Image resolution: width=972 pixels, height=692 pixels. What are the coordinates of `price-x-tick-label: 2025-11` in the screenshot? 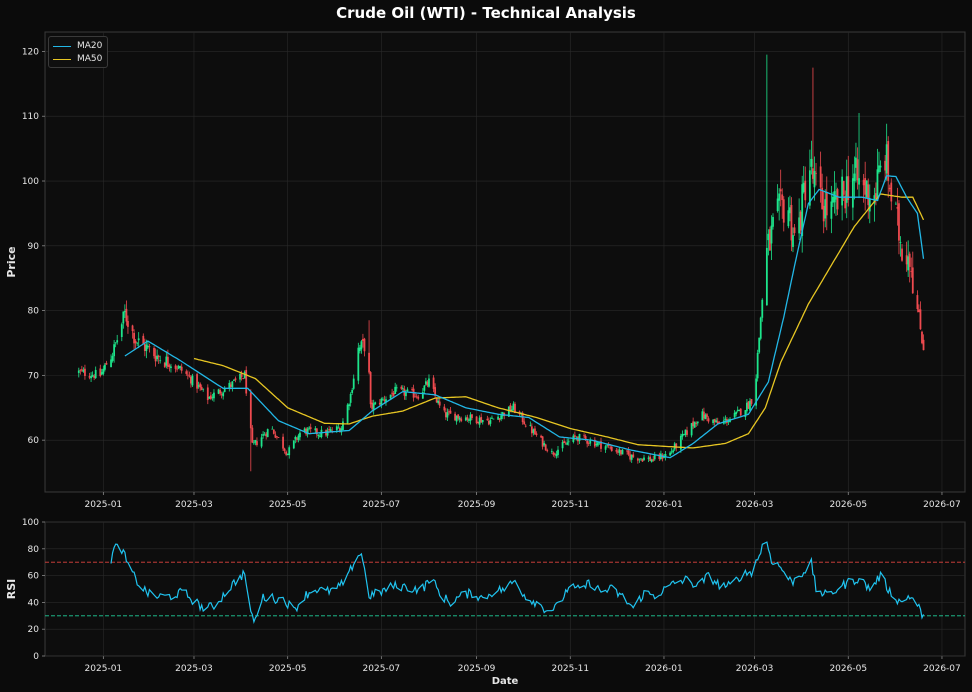 It's located at (570, 505).